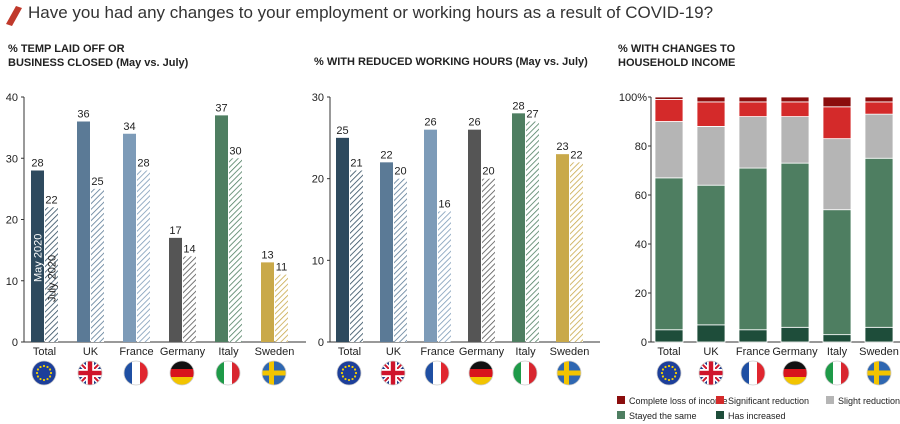 Image resolution: width=900 pixels, height=424 pixels. Describe the element at coordinates (678, 401) in the screenshot. I see `legend-item: Complete loss of income` at that location.